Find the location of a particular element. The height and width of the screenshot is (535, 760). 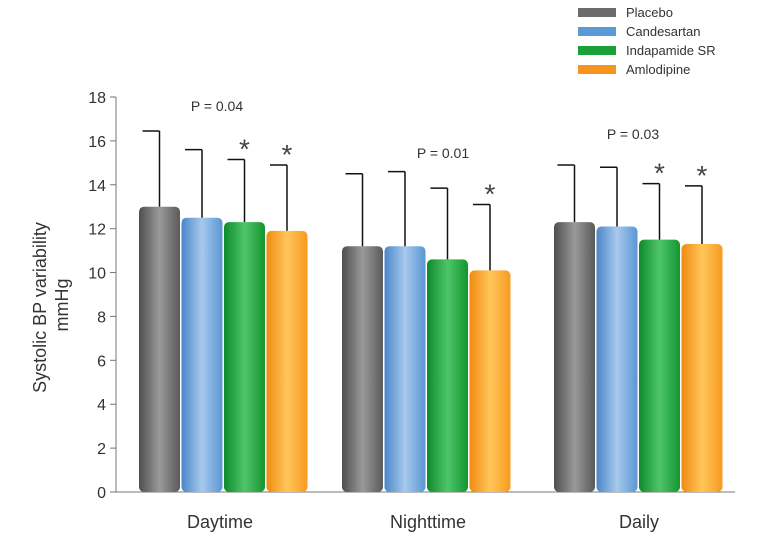

x-tick-label: Daytime is located at coordinates (220, 522).